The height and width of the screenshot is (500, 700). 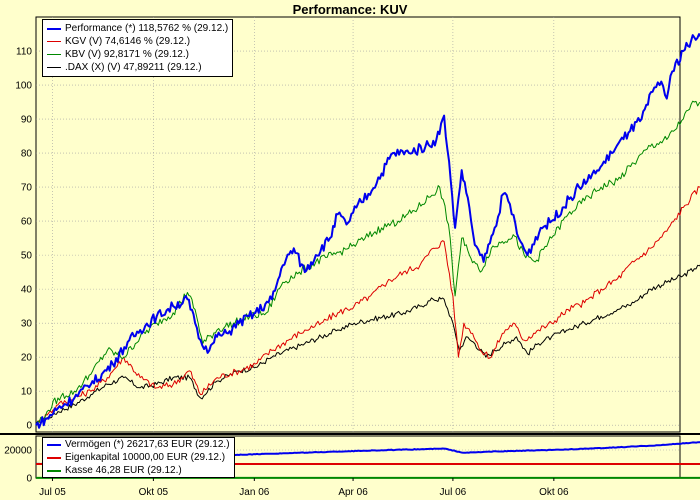 I want to click on legend-label-dax: .DAX (X) (V) 47,89211 (29.12.), so click(x=133, y=67).